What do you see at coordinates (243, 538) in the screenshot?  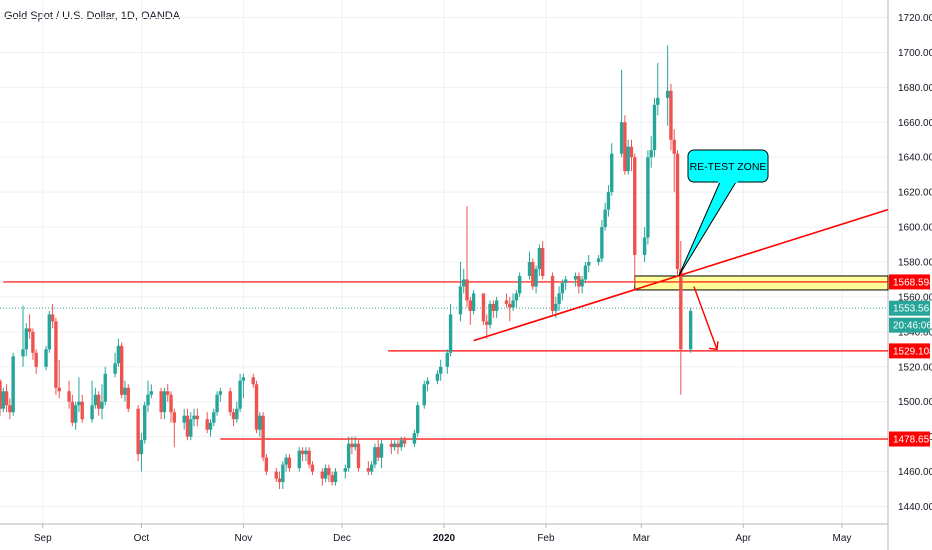 I see `x-tick-label: Nov` at bounding box center [243, 538].